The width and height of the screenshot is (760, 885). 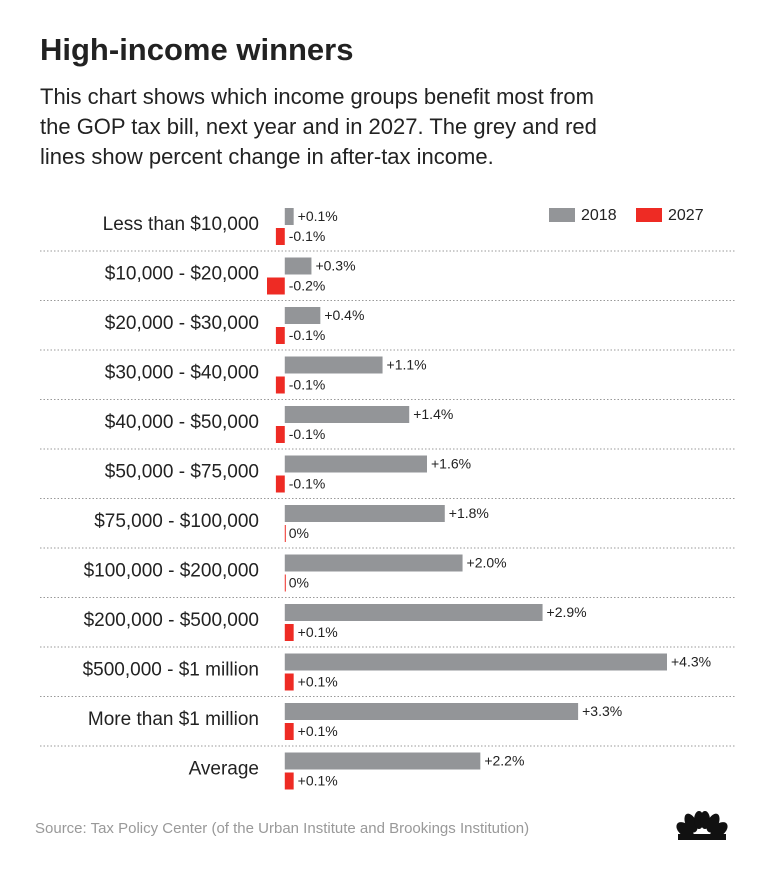 What do you see at coordinates (196, 49) in the screenshot?
I see `chart-title: High-income winners` at bounding box center [196, 49].